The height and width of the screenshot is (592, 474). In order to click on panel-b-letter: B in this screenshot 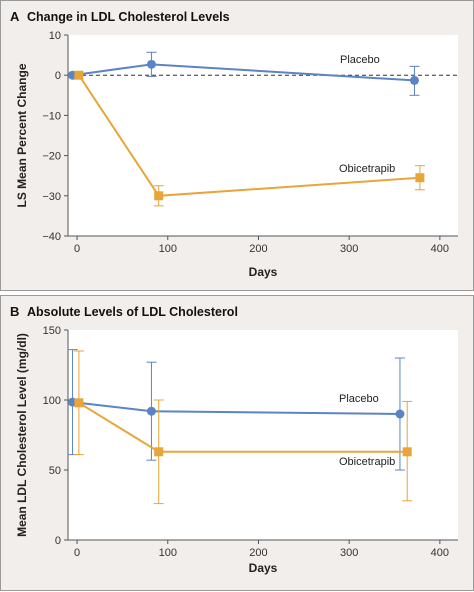, I will do `click(14, 311)`.